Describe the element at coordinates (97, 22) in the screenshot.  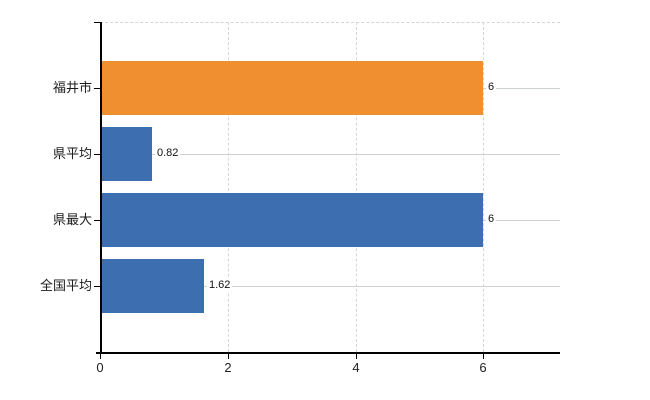
I see `y-axis-top-tick` at that location.